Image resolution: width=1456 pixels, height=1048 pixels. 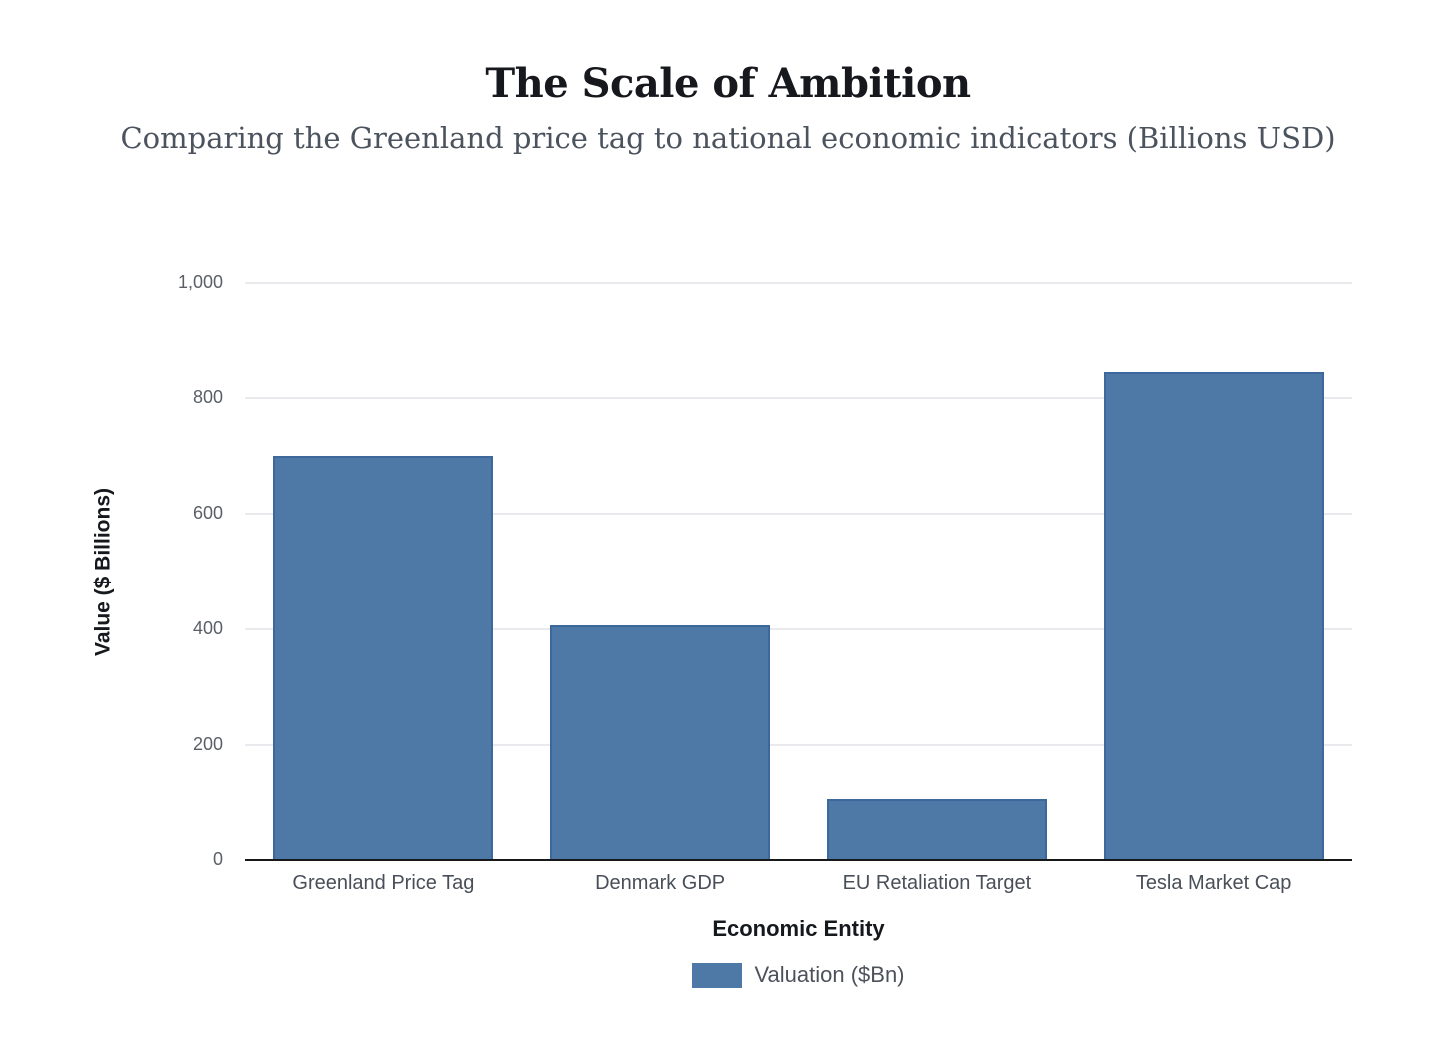 I want to click on y-tick-label-400: 400, so click(x=207, y=628).